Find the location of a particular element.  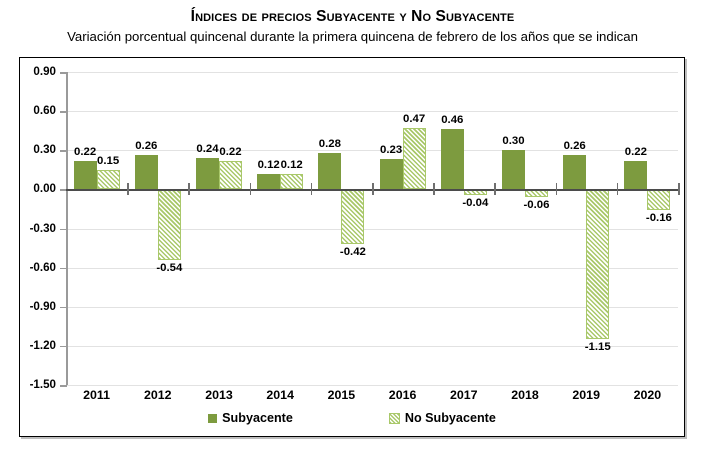

x-axis-label-2011: 2011 is located at coordinates (97, 395).